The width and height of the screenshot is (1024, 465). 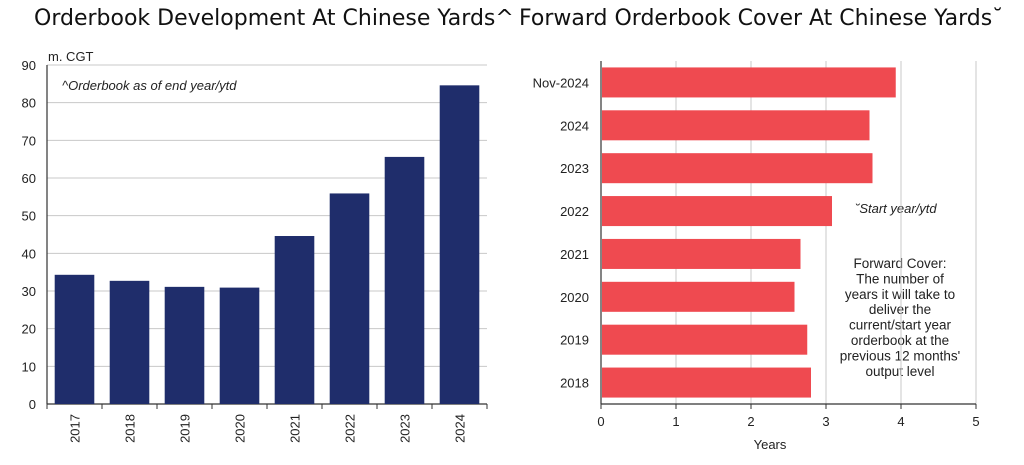 What do you see at coordinates (29, 216) in the screenshot?
I see `left-y-tick-label: 50` at bounding box center [29, 216].